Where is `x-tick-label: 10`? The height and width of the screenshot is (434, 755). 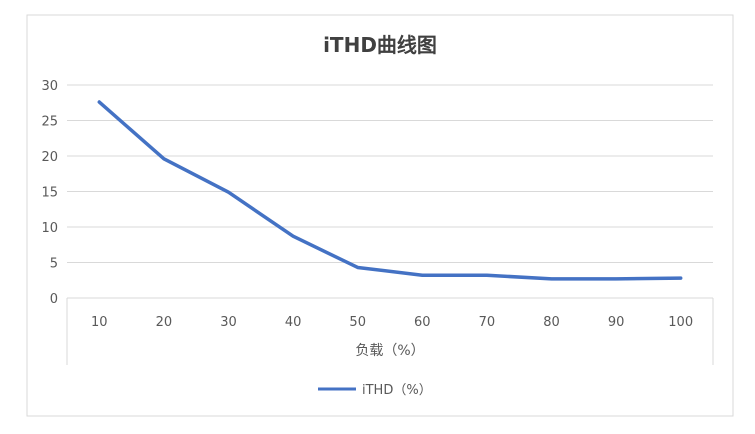 x-tick-label: 10 is located at coordinates (99, 322).